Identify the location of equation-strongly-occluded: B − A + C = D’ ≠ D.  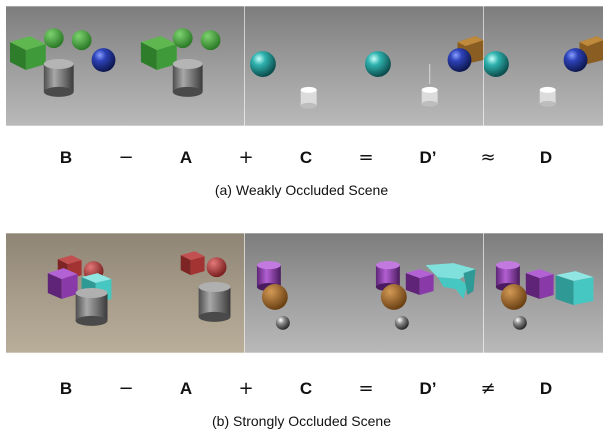
(301, 389).